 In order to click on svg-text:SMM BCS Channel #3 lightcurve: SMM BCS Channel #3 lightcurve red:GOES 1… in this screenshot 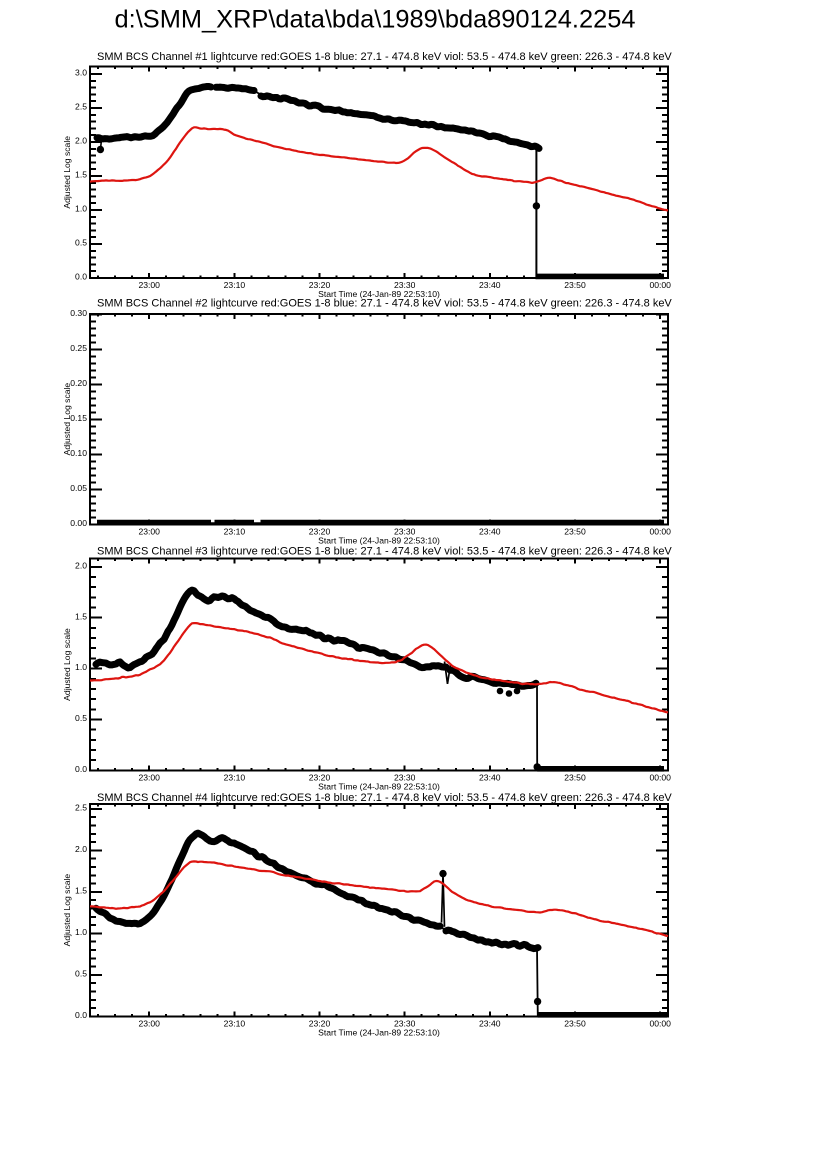, I will do `click(384, 552)`.